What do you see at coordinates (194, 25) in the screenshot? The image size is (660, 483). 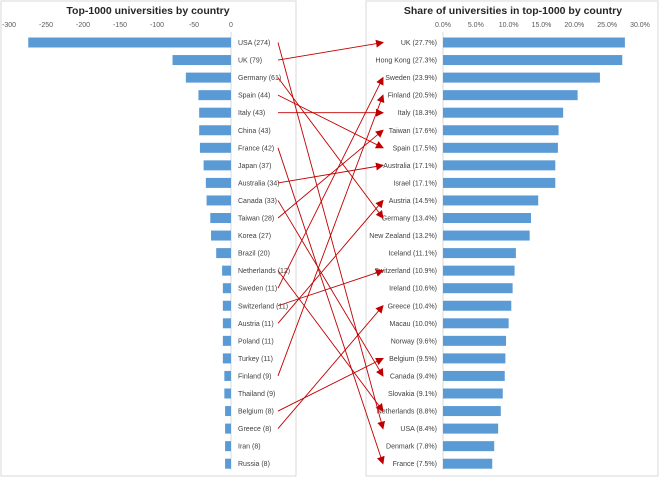 I see `left-x-tick-label: -50` at bounding box center [194, 25].